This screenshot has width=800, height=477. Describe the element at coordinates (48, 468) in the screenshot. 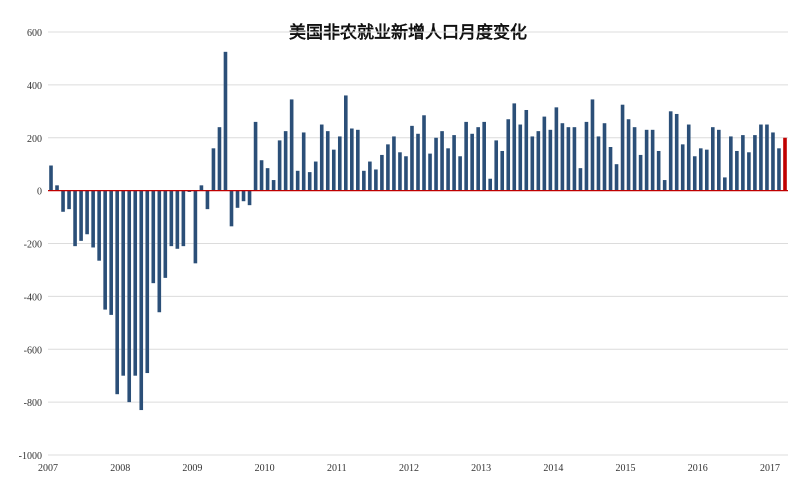

I see `x-tick-label: 2007` at that location.